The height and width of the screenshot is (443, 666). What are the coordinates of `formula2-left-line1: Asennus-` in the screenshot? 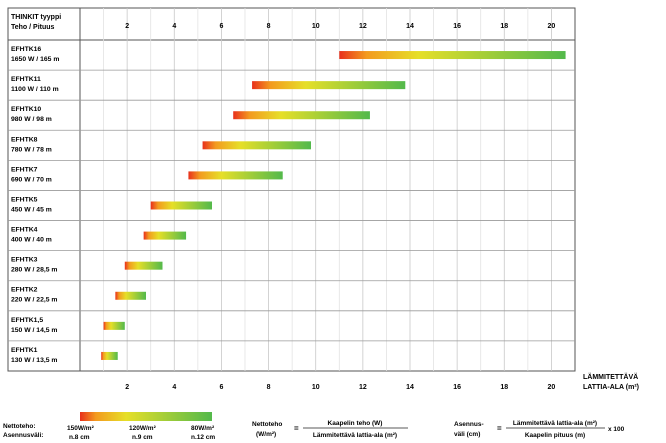 It's located at (469, 424).